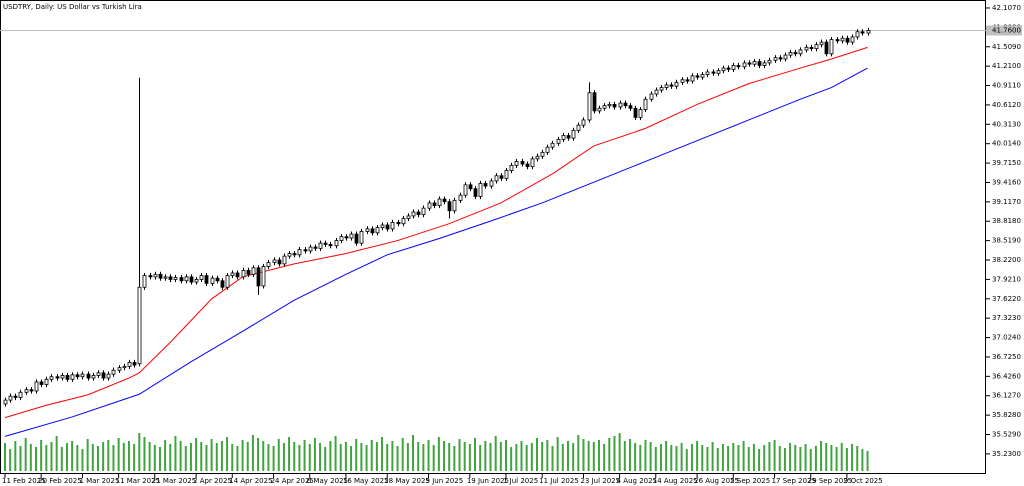 The width and height of the screenshot is (1024, 486). I want to click on y-tick-label: 36.4260, so click(1006, 376).